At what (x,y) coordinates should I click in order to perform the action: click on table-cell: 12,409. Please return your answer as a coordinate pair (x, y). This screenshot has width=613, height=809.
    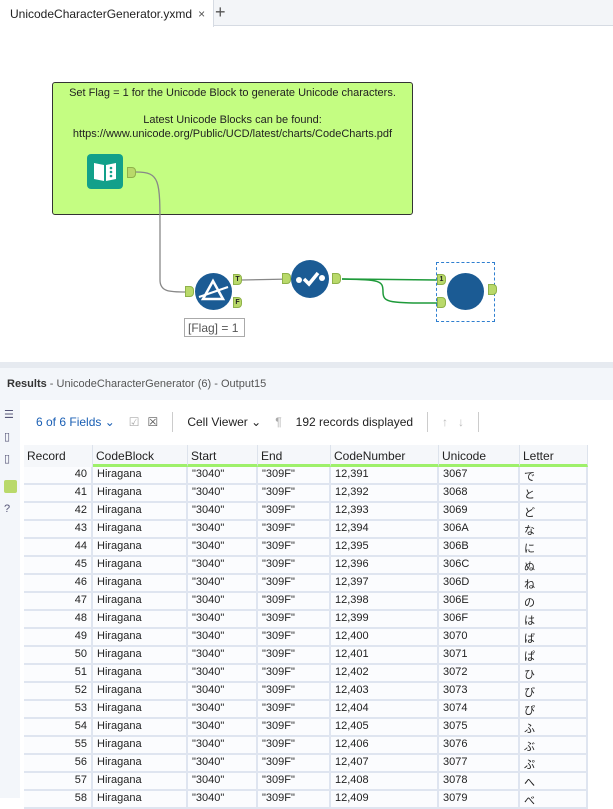
    Looking at the image, I should click on (385, 800).